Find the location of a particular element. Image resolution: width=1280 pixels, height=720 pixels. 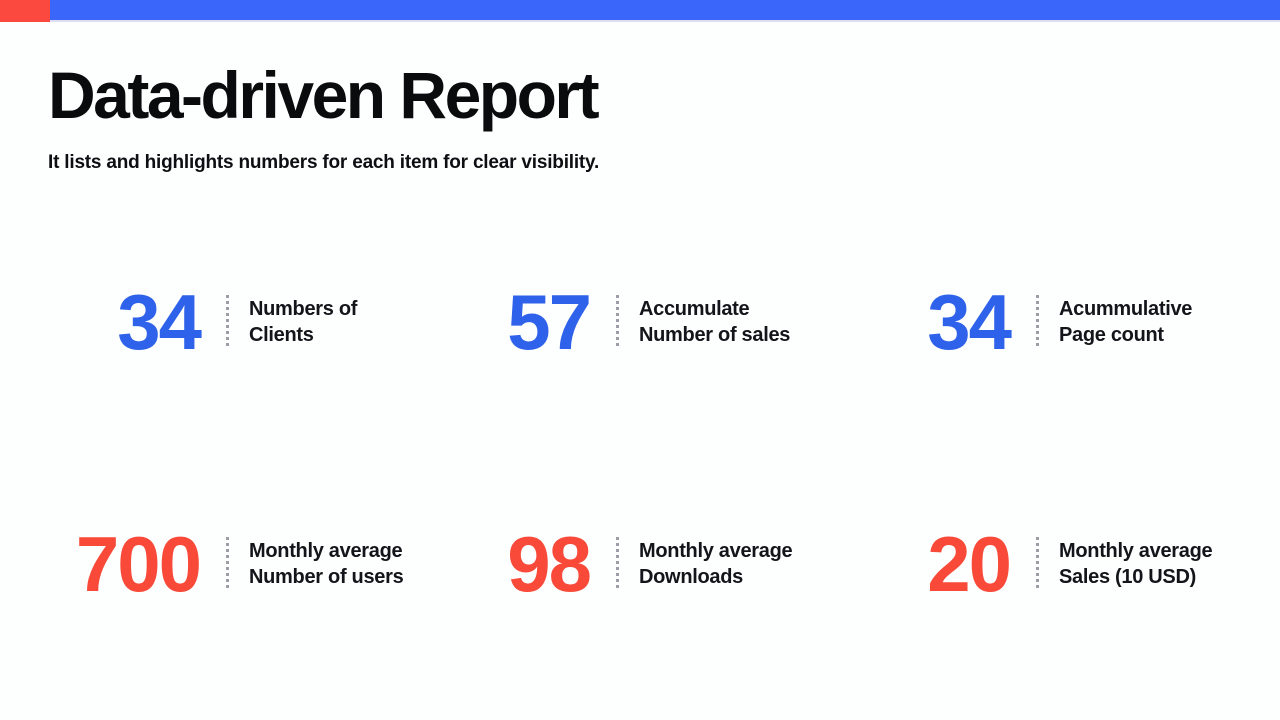

stat-label: Monthly average Number of users is located at coordinates (326, 564).